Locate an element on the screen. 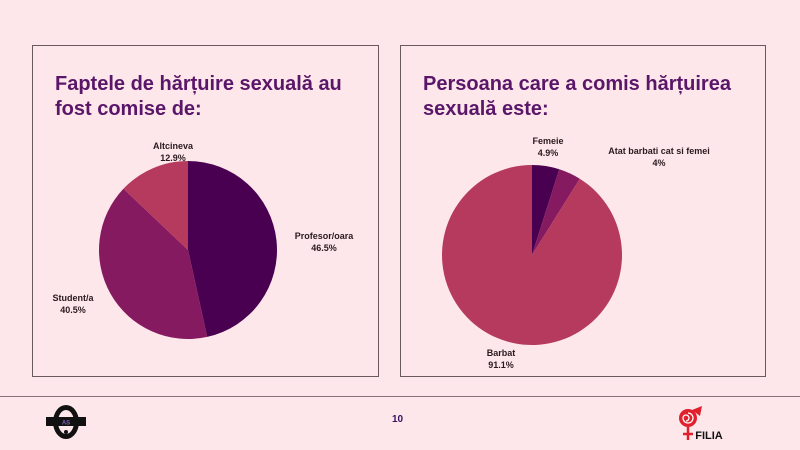 The height and width of the screenshot is (450, 800). value-barbat: 91.1% is located at coordinates (501, 365).